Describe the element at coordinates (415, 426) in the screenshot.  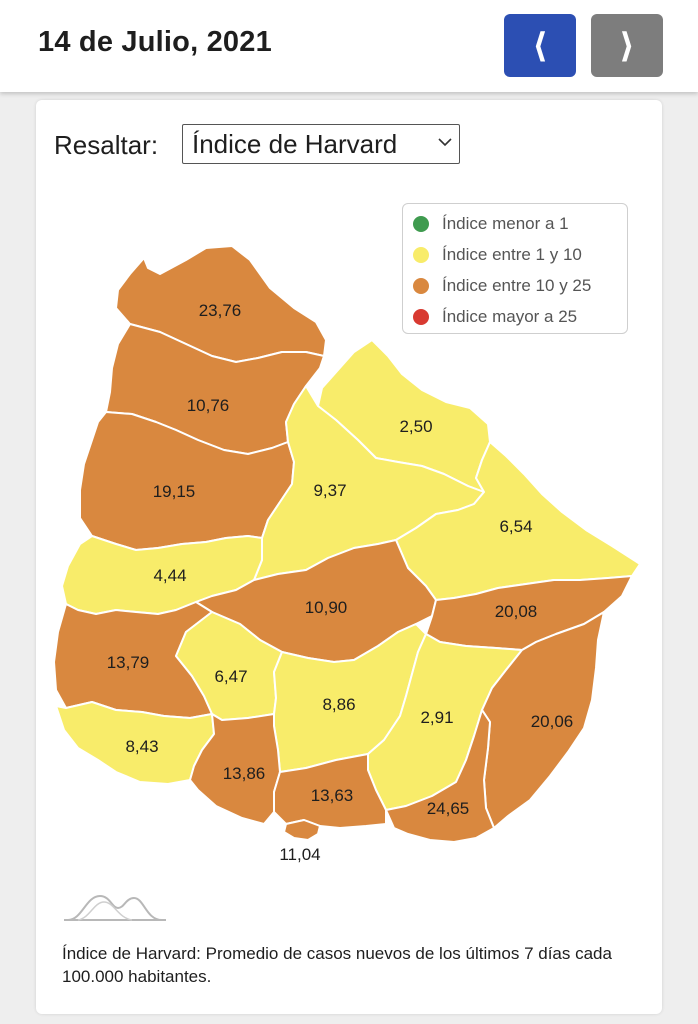
I see `region-label: 2,50` at that location.